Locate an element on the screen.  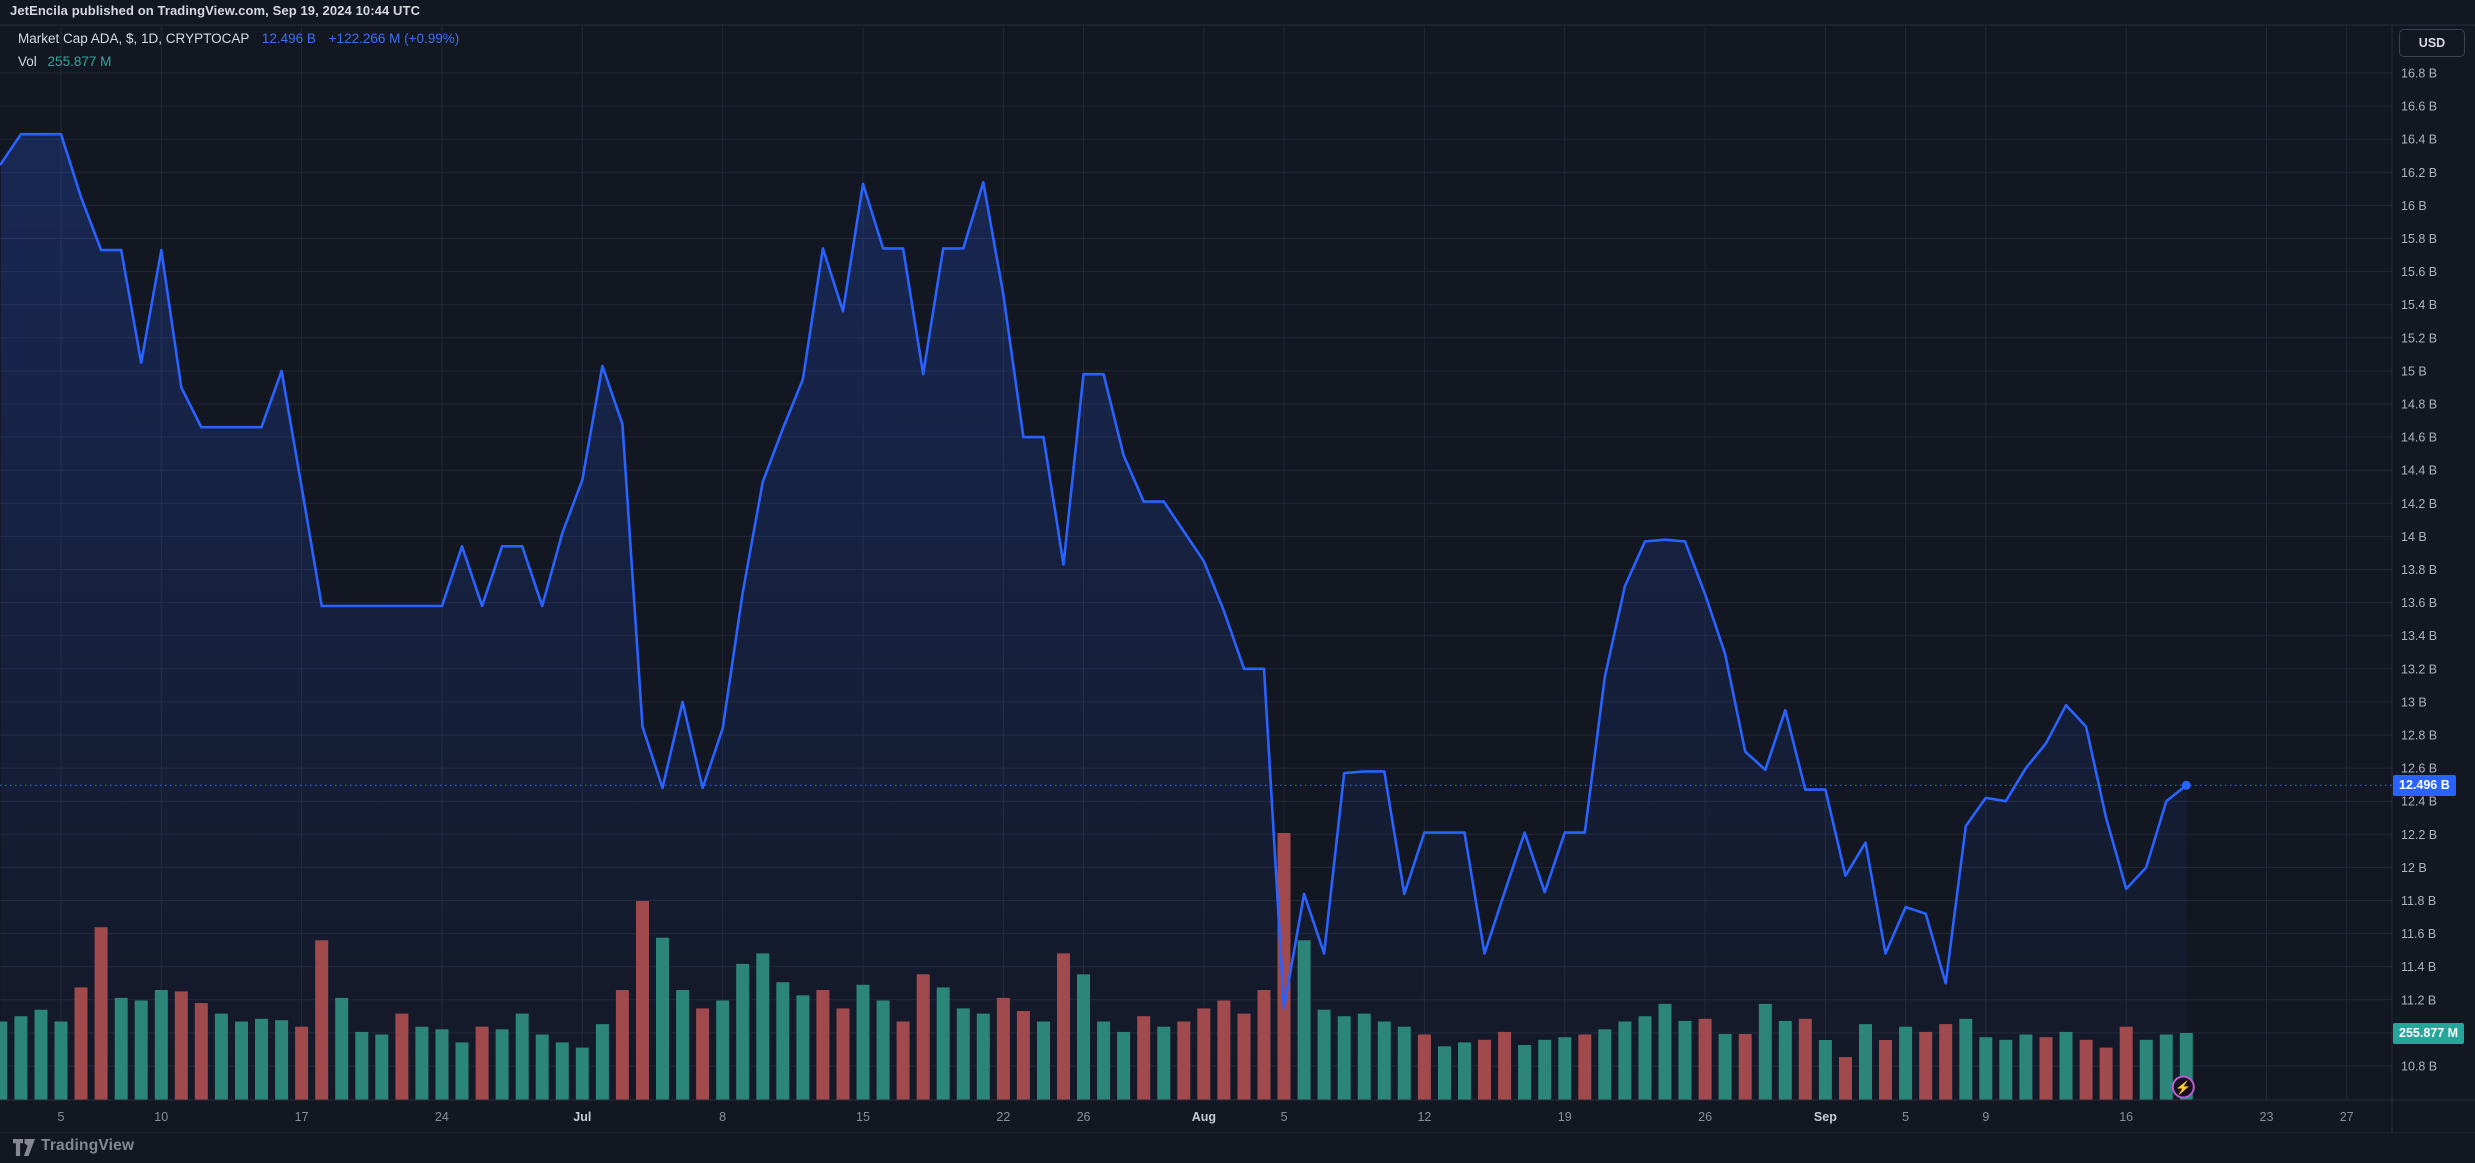
currency-button: USD is located at coordinates (2432, 43).